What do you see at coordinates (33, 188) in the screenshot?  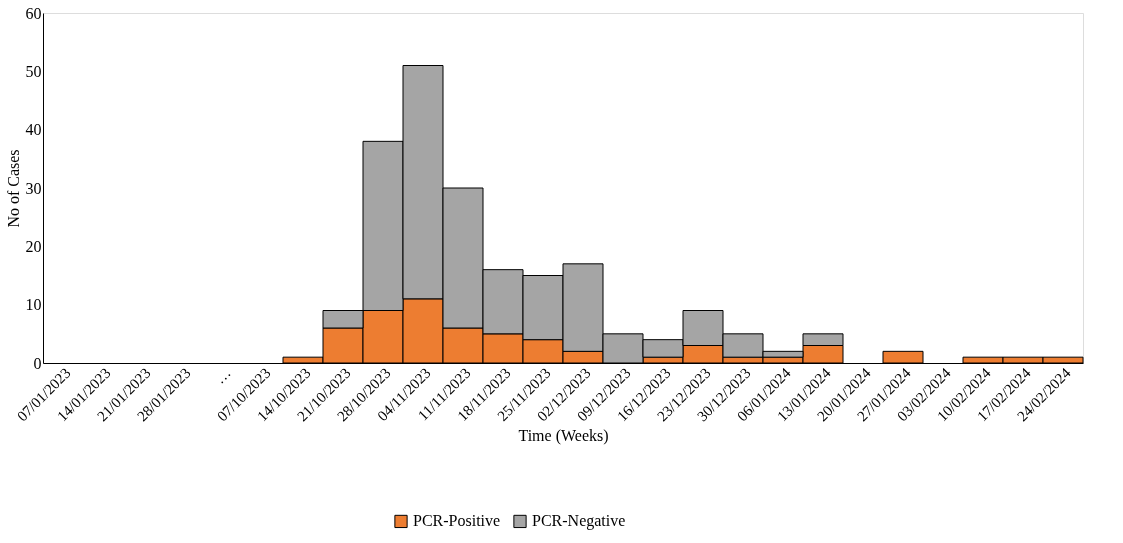 I see `y-tick-label: 30` at bounding box center [33, 188].